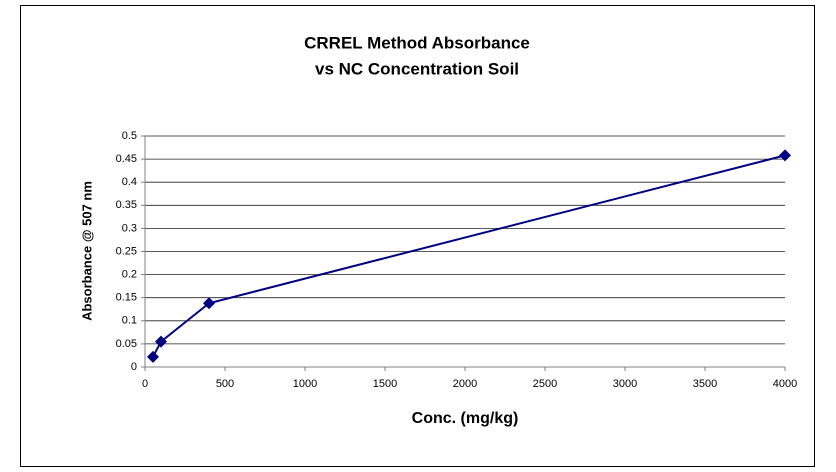 The height and width of the screenshot is (472, 836). I want to click on y-tick-label: 0.2, so click(129, 275).